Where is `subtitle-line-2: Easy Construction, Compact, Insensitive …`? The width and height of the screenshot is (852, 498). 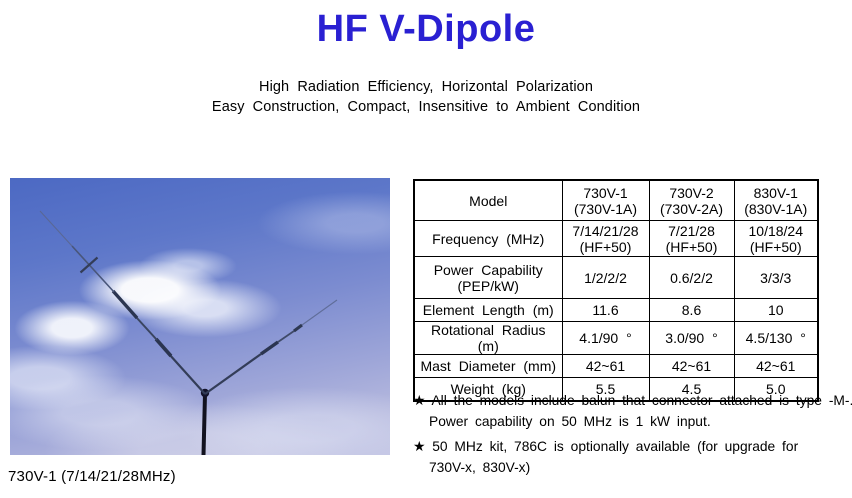
subtitle-line-2: Easy Construction, Compact, Insensitive … is located at coordinates (426, 107).